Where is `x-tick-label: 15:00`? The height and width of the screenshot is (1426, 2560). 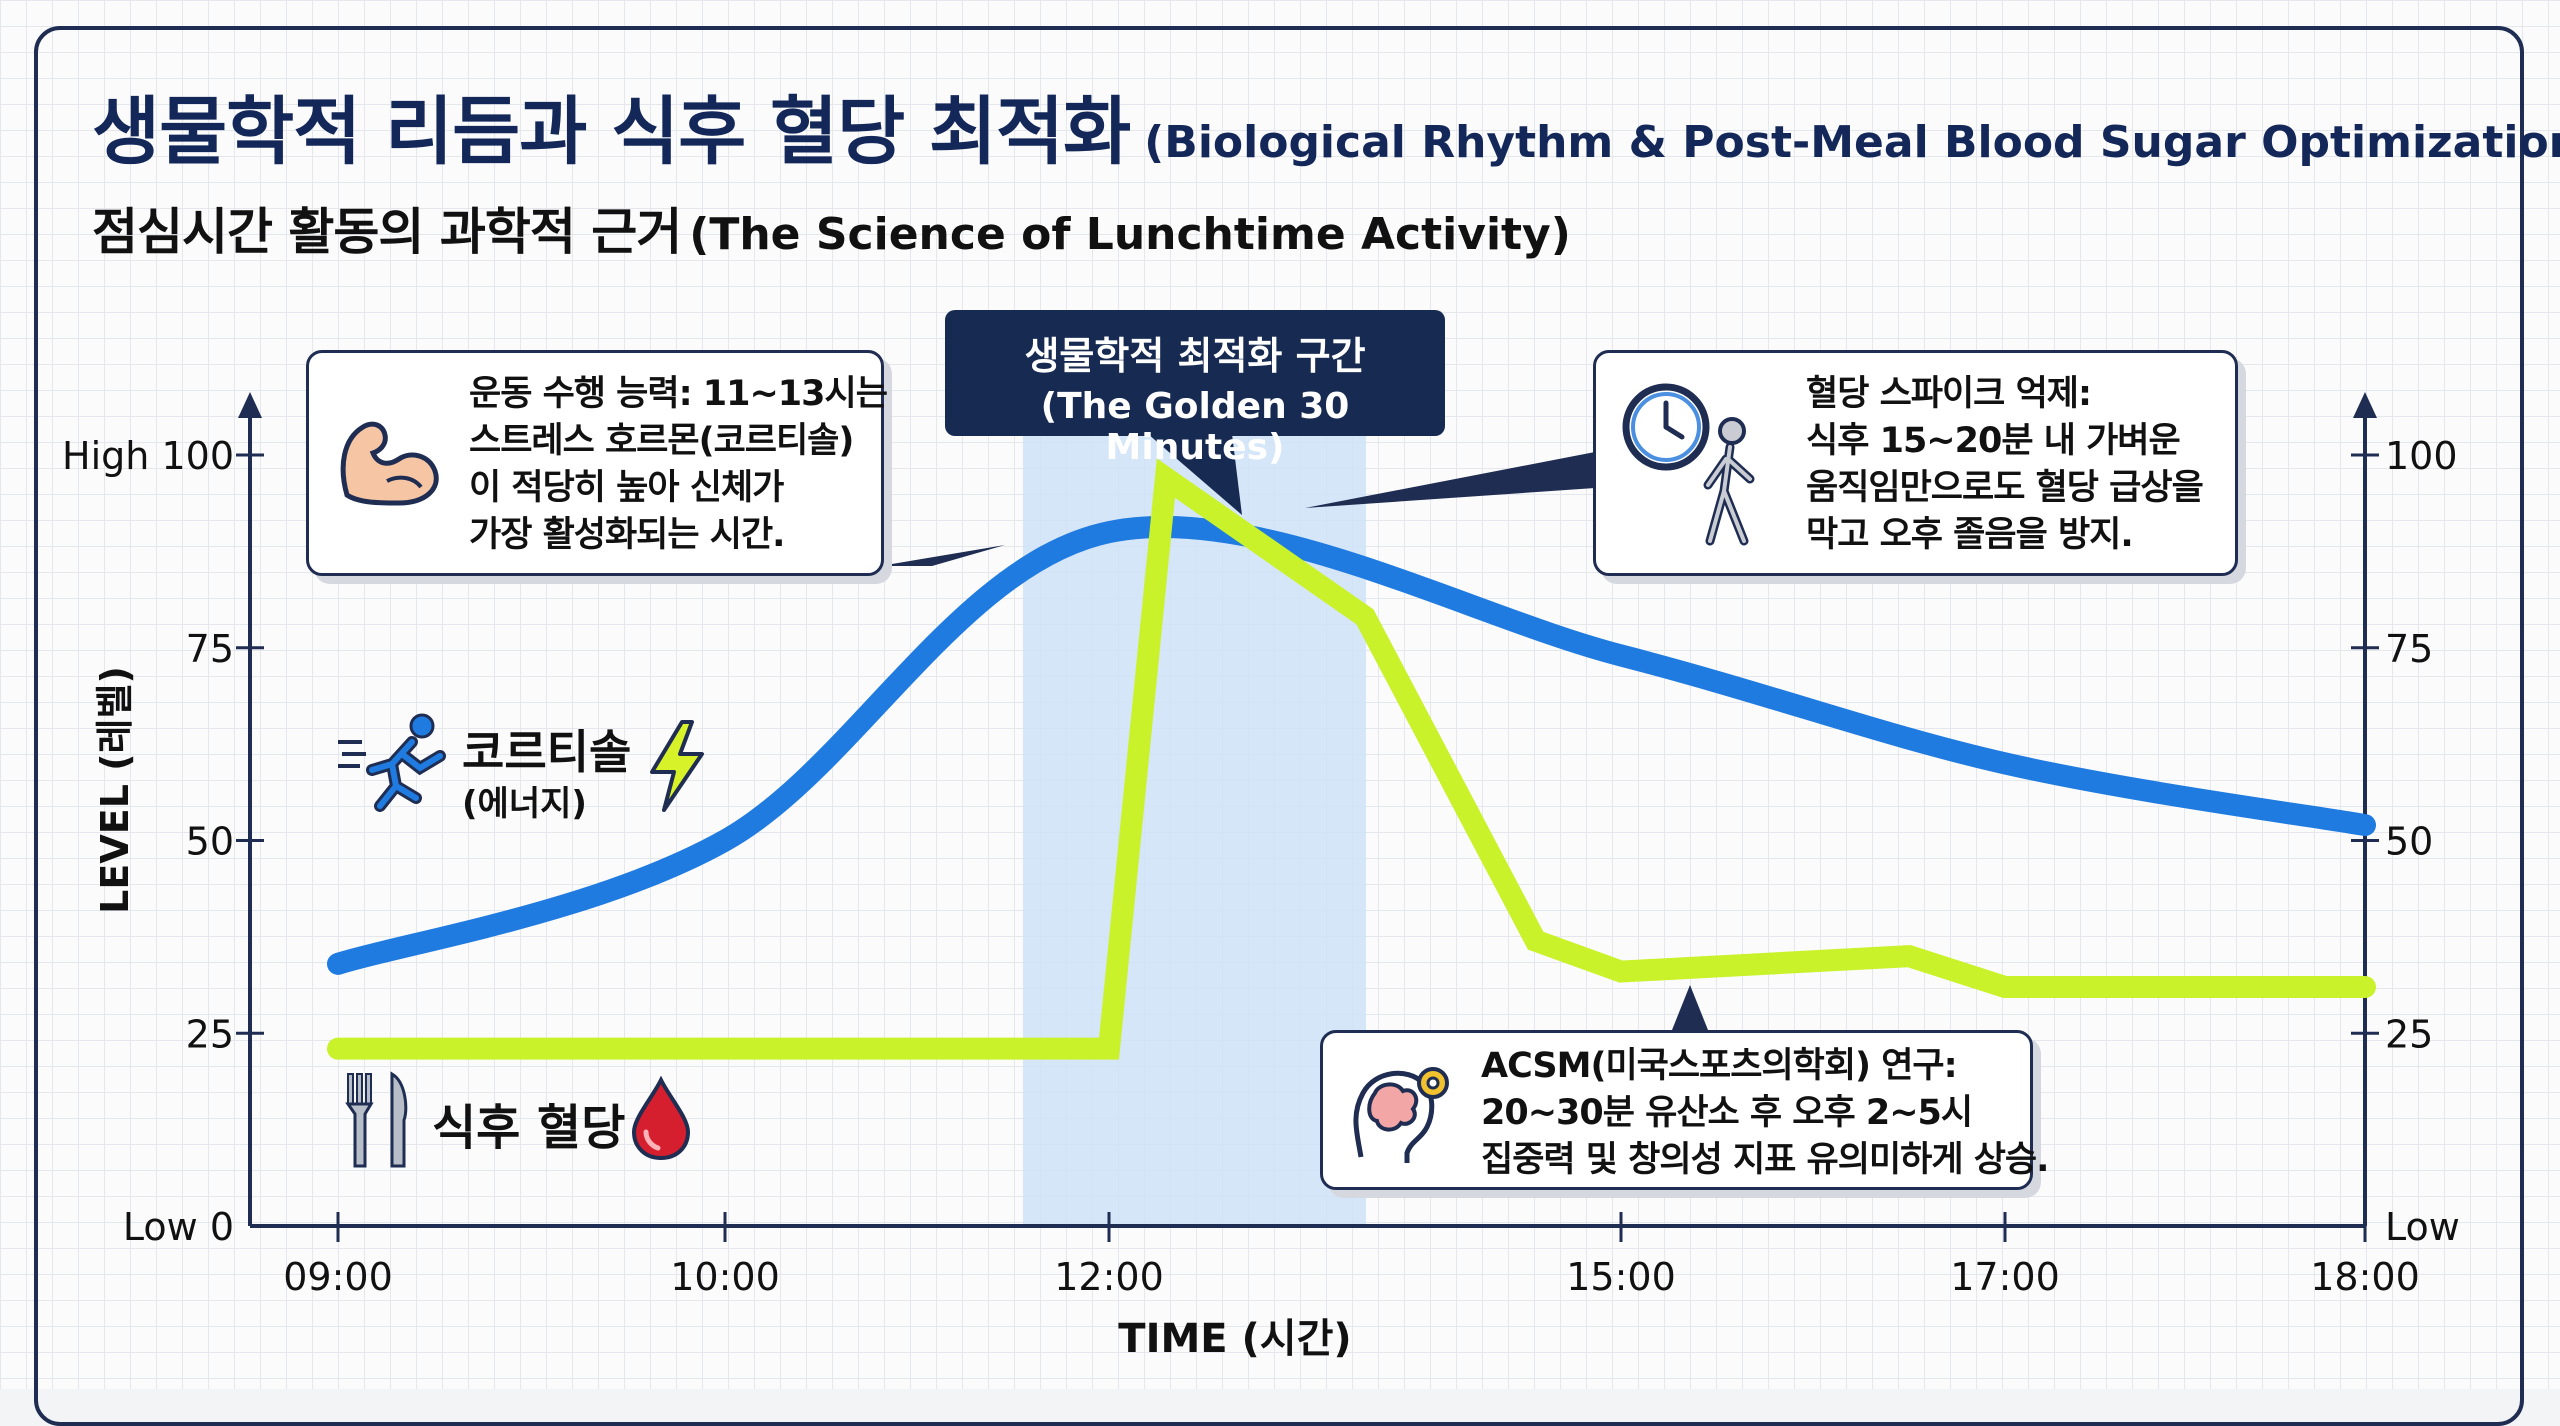
x-tick-label: 15:00 is located at coordinates (1621, 1277).